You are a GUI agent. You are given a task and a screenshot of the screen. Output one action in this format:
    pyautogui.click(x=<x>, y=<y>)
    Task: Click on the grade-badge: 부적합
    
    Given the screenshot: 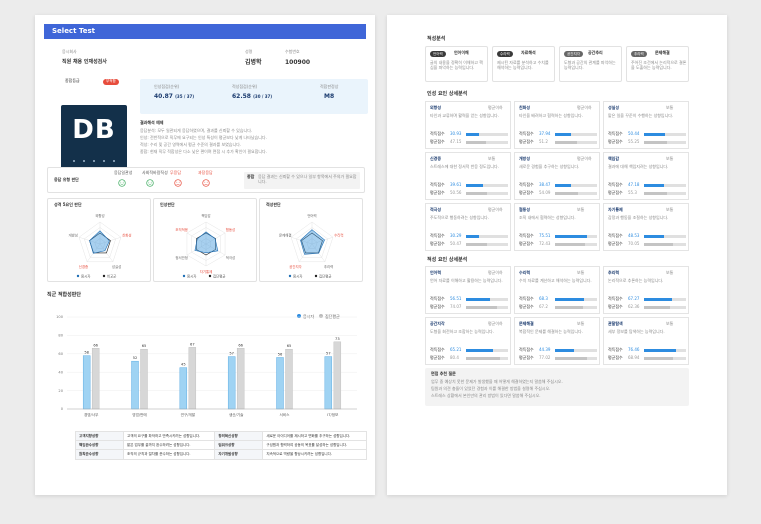 What is the action you would take?
    pyautogui.click(x=111, y=82)
    